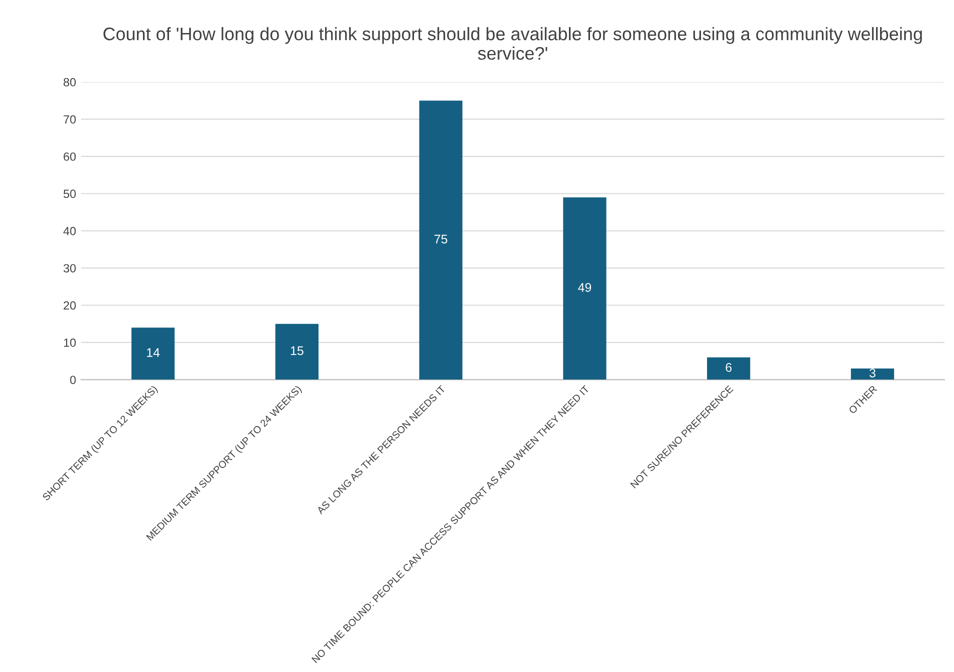 This screenshot has height=672, width=954. I want to click on y-tick-label: 0, so click(73, 380).